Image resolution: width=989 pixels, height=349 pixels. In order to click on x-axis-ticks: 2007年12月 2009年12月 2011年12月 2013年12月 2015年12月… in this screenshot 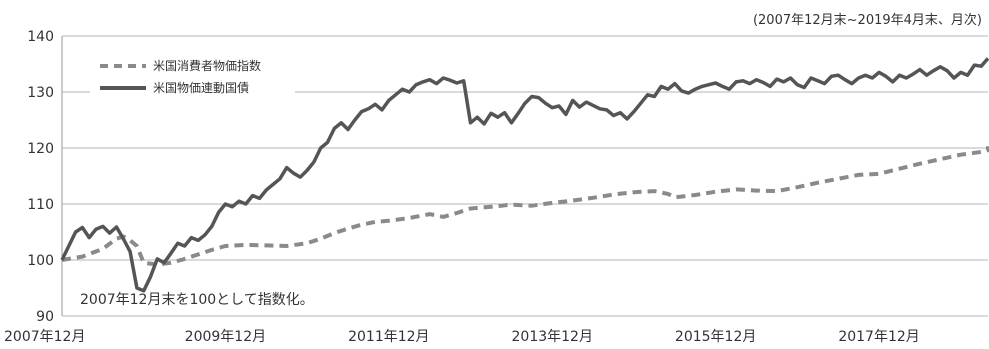, I will do `click(462, 337)`.